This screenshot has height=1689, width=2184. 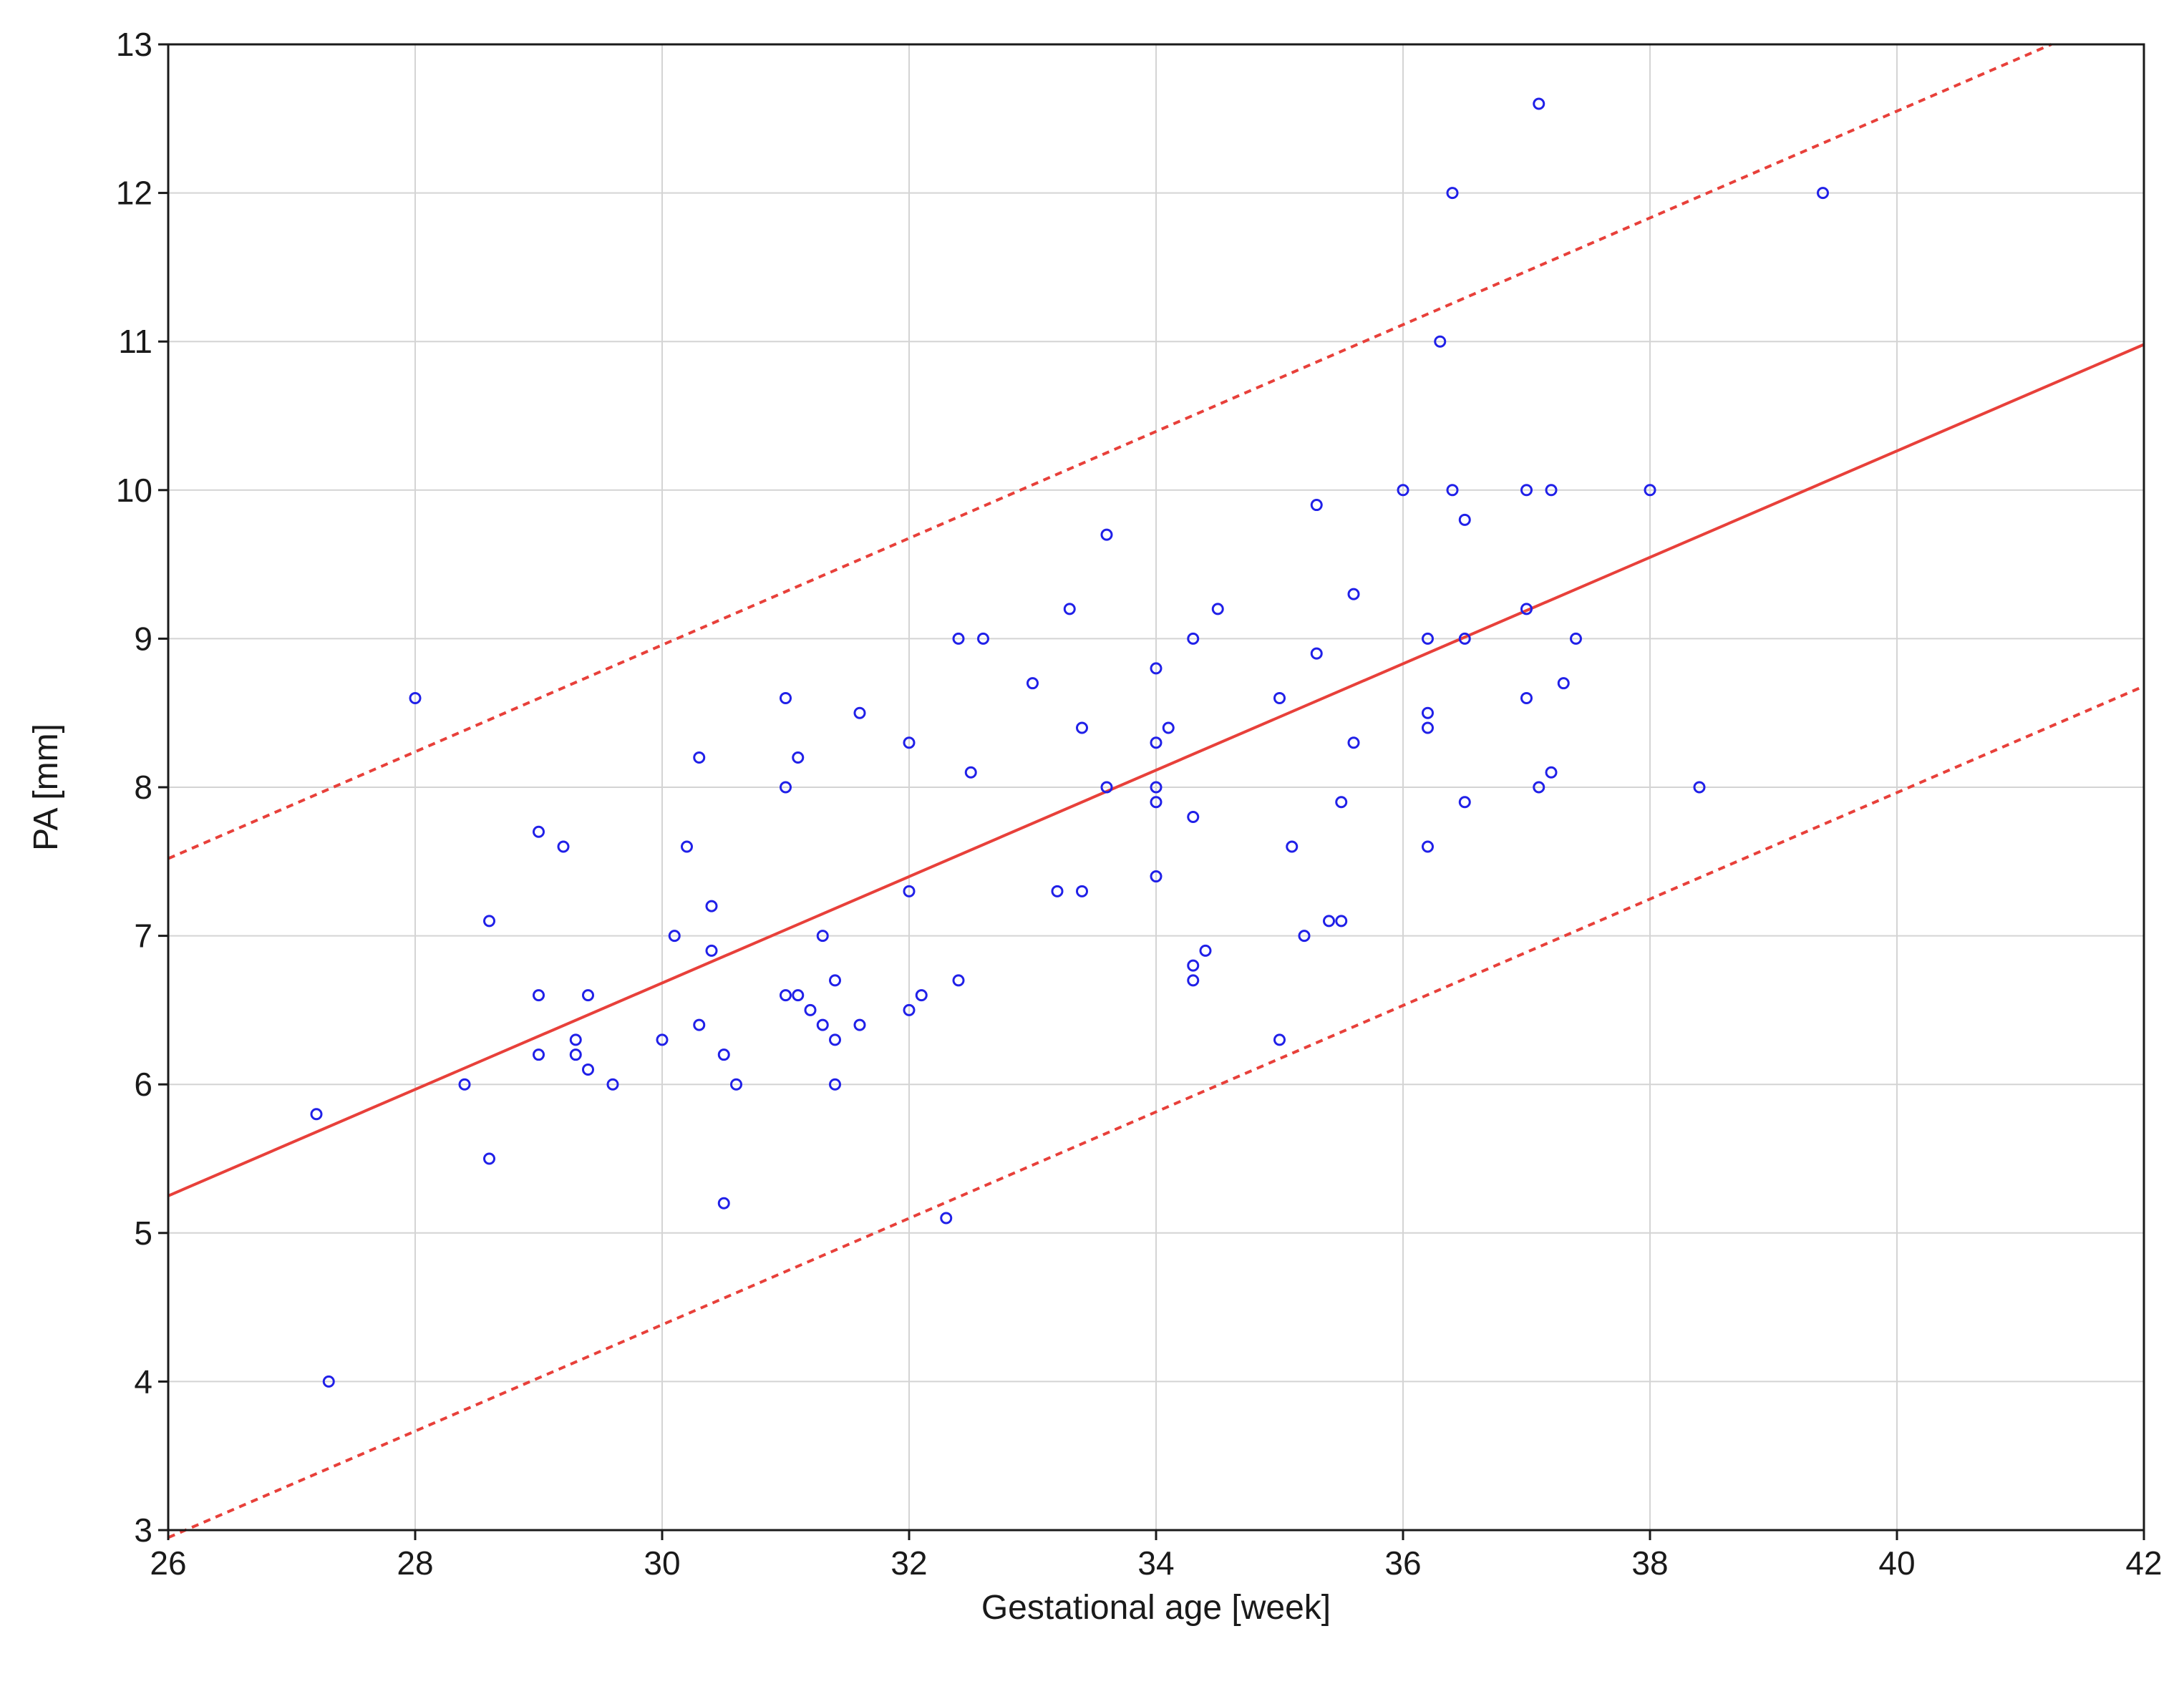 What do you see at coordinates (135, 341) in the screenshot?
I see `y-tick-label: 11` at bounding box center [135, 341].